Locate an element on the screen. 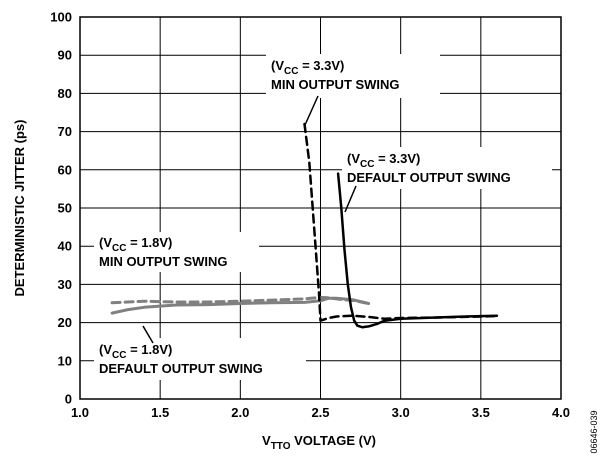  series-line-vcc33-default is located at coordinates (417, 250).